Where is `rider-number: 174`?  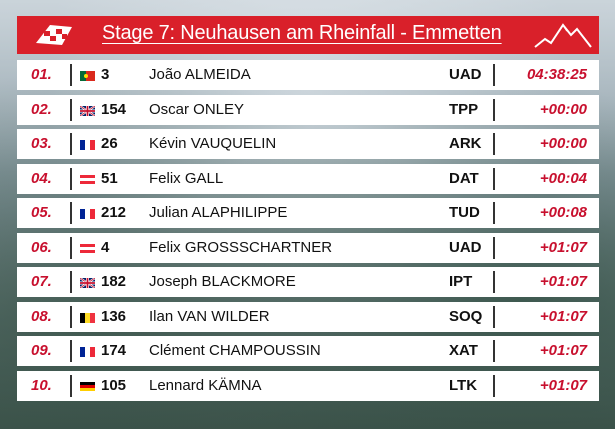 rider-number: 174 is located at coordinates (114, 350).